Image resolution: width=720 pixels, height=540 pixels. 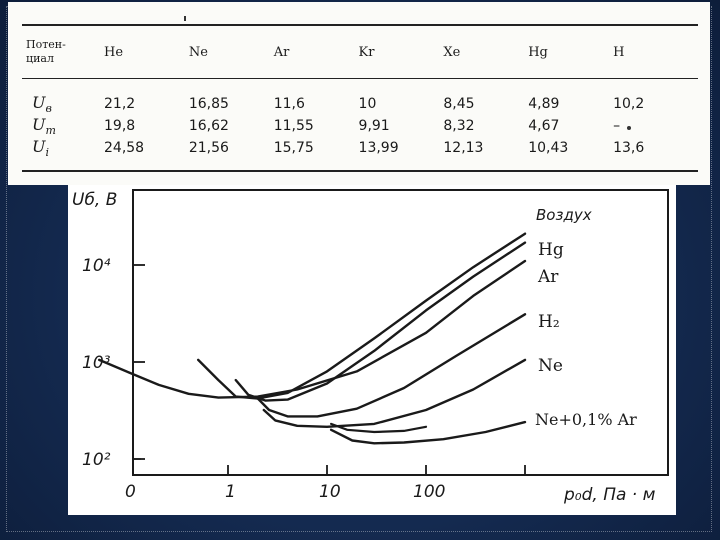 I want to click on table-cell: 8,32, so click(x=459, y=126).